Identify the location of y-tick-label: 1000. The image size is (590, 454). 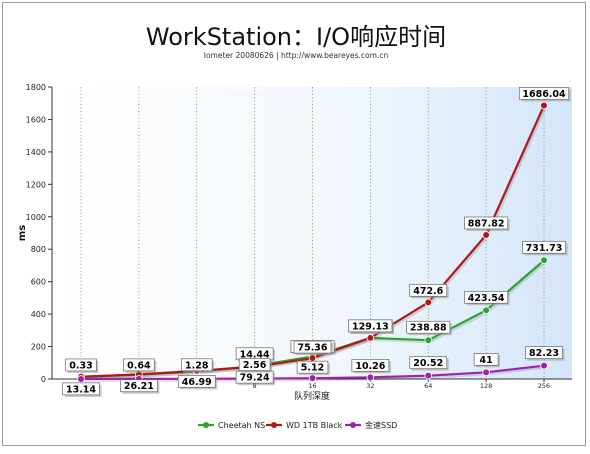
(36, 217).